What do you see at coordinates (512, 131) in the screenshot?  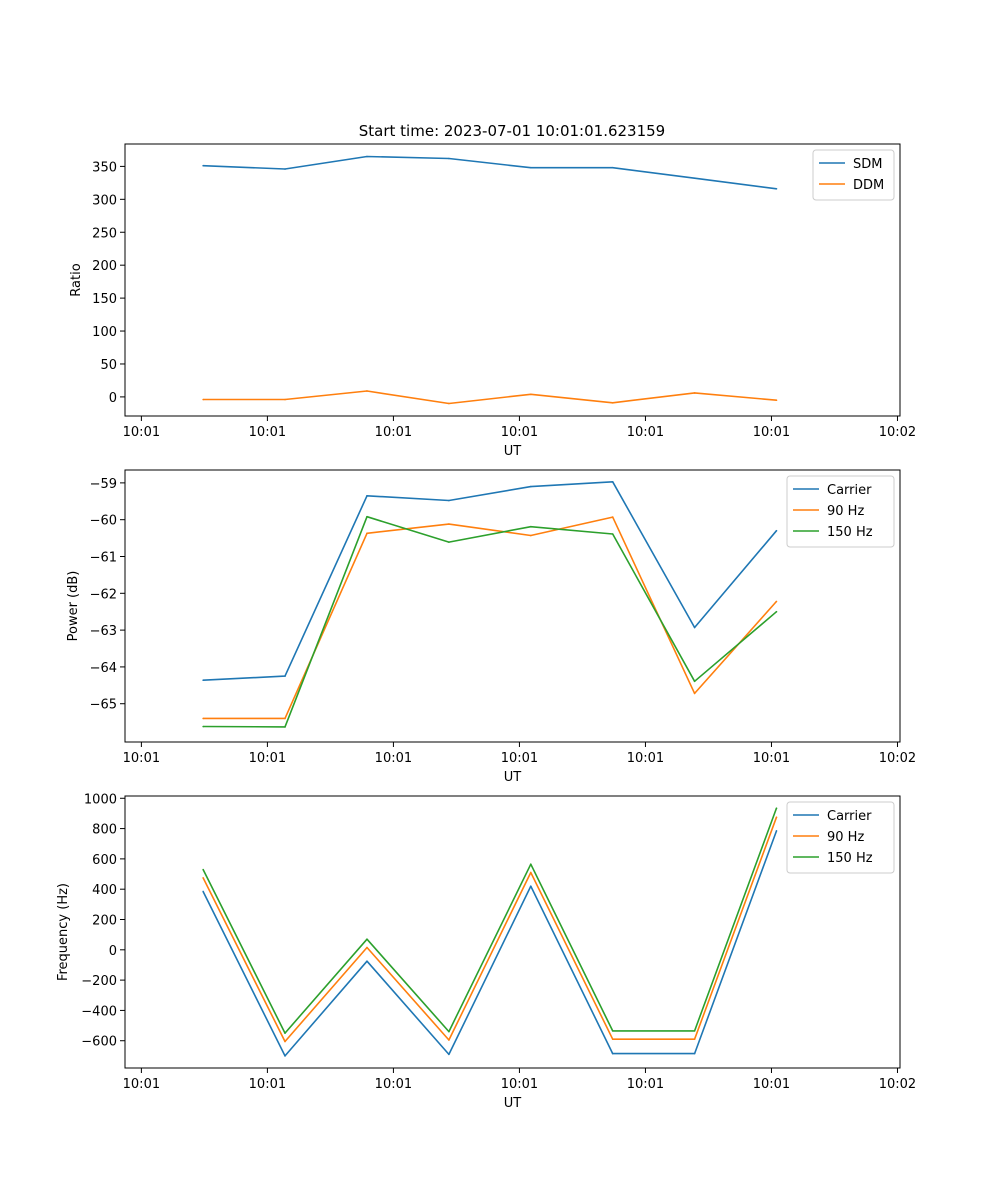 I see `figure-title: Start time: 2023-07-01 10:01:01.623159` at bounding box center [512, 131].